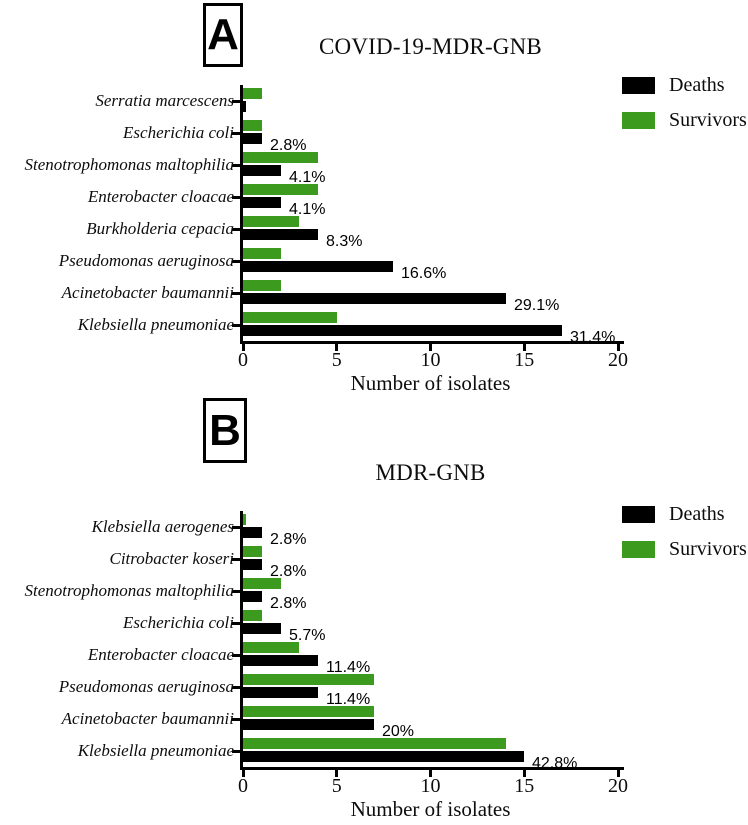 The image size is (748, 825). What do you see at coordinates (398, 731) in the screenshot?
I see `percent-label: 20%` at bounding box center [398, 731].